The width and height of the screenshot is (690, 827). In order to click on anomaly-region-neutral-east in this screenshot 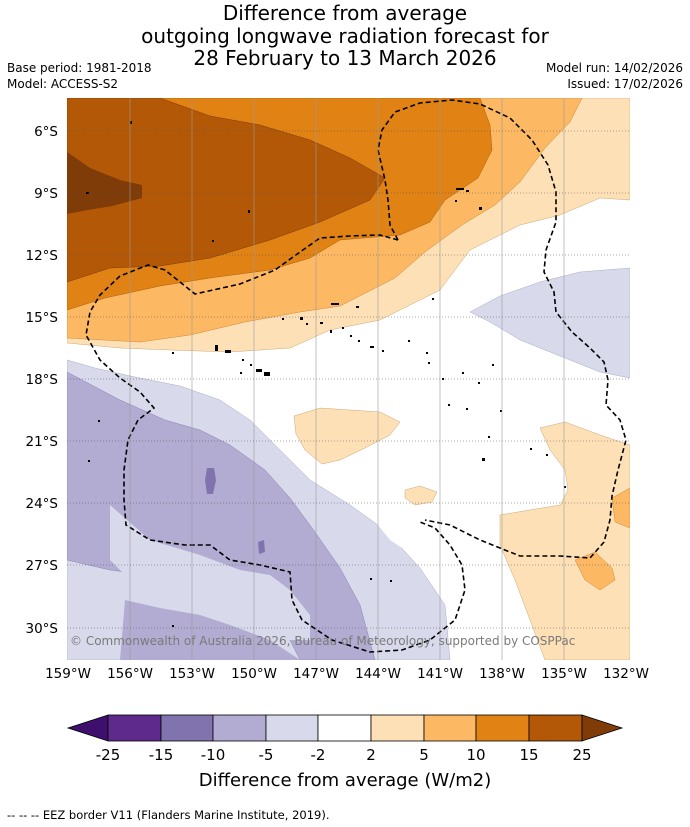, I will do `click(430, 570)`.